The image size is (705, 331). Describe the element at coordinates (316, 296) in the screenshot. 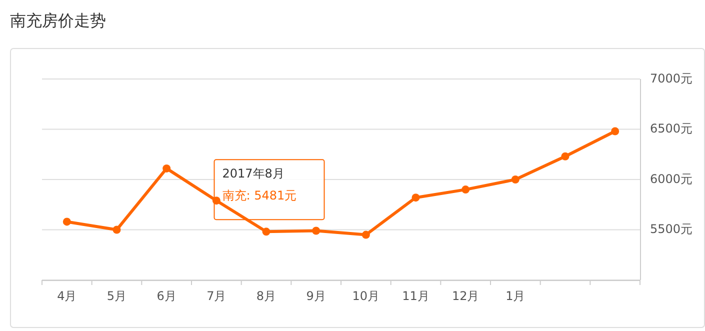

I see `x-tick-label: 9月` at that location.